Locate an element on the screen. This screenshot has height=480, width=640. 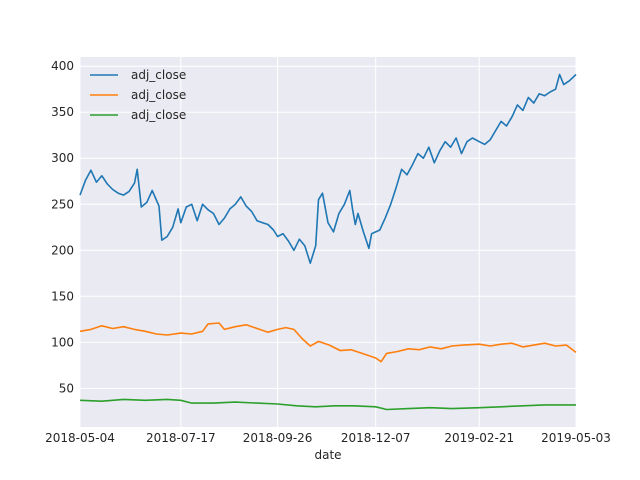
x-tick-label: 2019-02-21 is located at coordinates (479, 438).